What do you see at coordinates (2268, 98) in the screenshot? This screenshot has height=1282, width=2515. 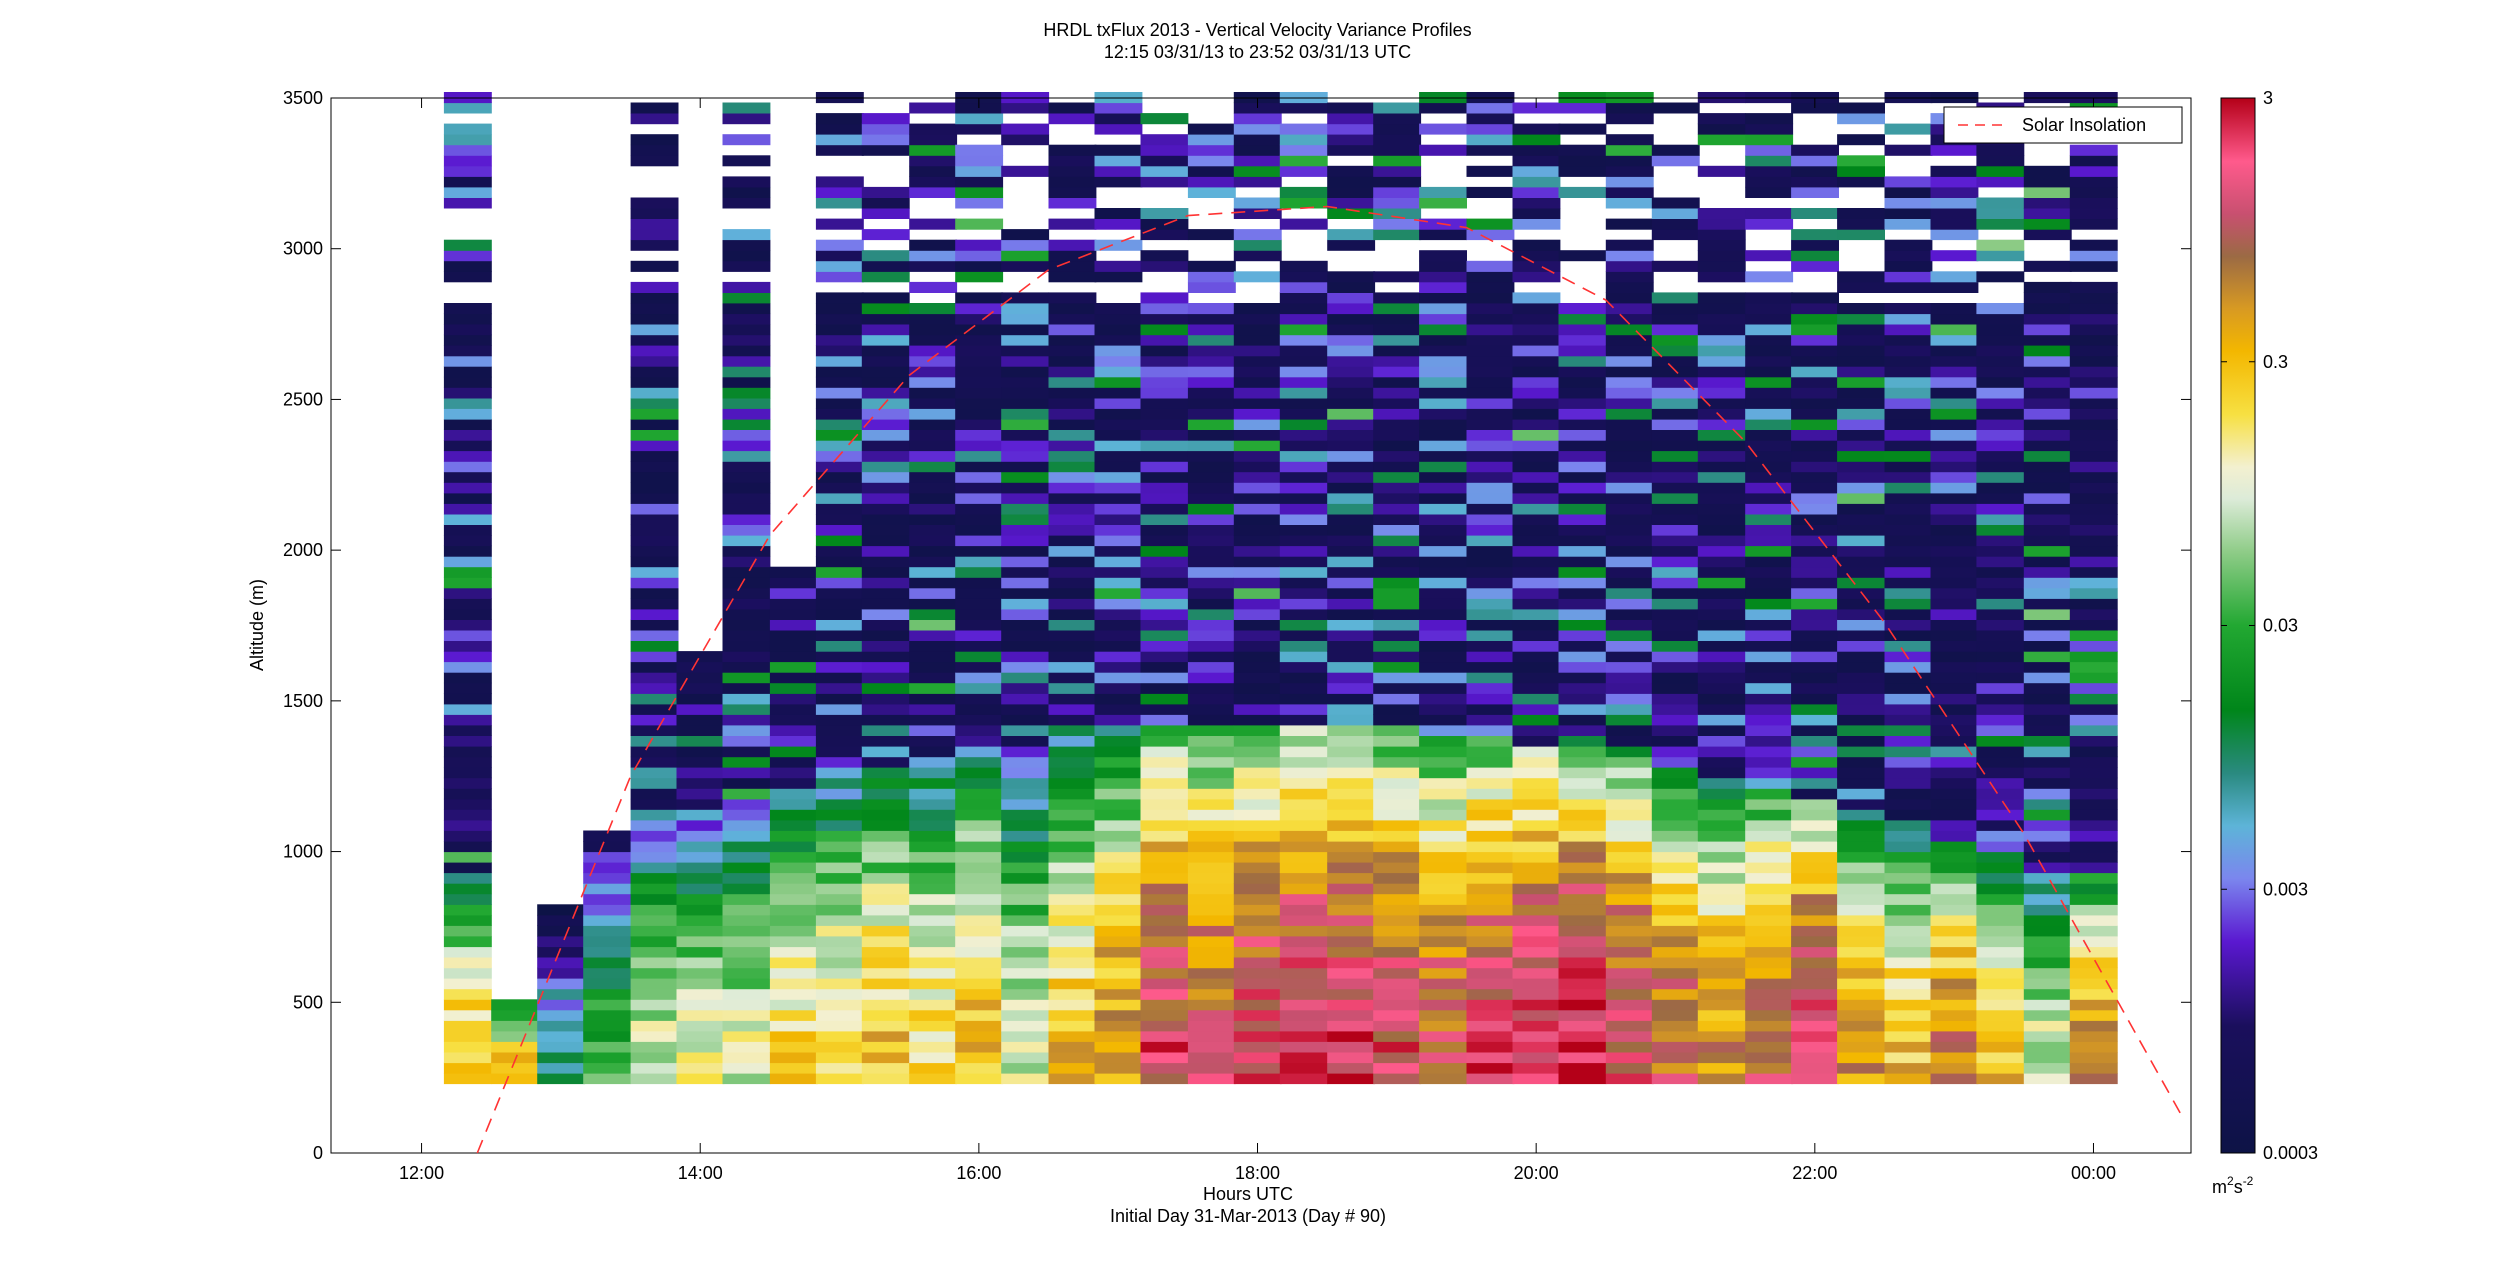 I see `colorbar-tick-label: 3` at bounding box center [2268, 98].